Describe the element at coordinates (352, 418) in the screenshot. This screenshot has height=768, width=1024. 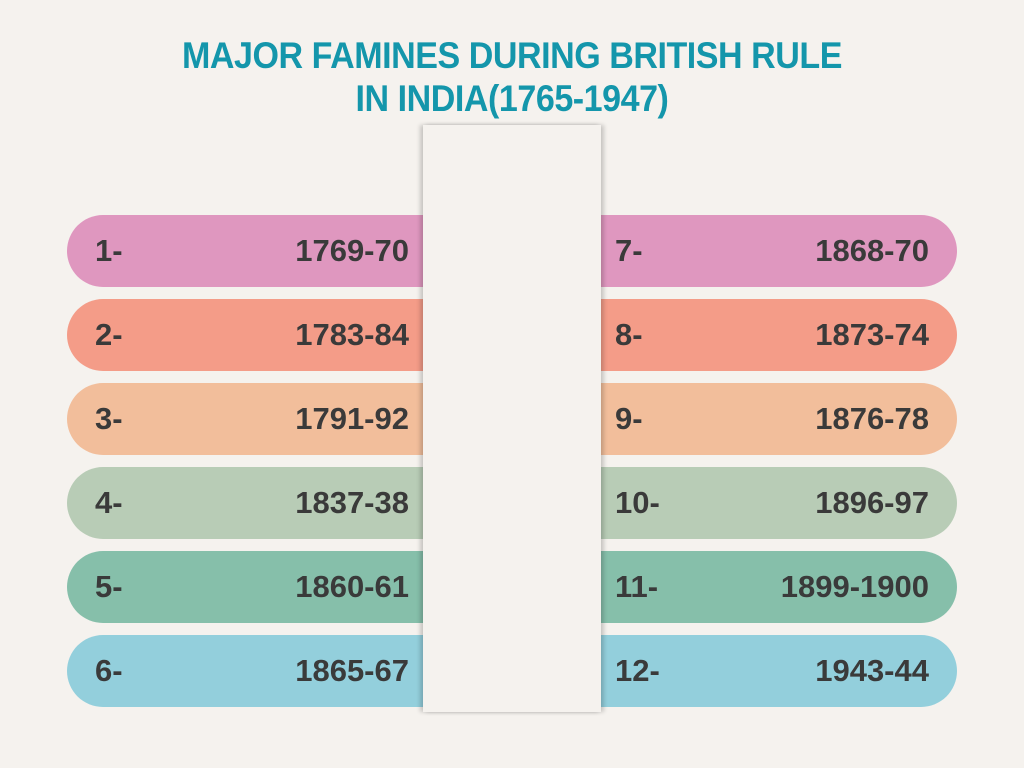
I see `famine-years: 1791-92` at that location.